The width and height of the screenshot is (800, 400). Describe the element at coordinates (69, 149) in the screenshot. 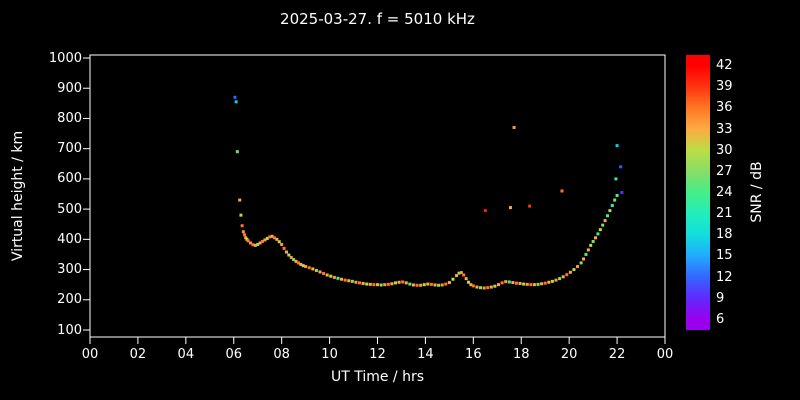

I see `y-tick-label: 700` at that location.